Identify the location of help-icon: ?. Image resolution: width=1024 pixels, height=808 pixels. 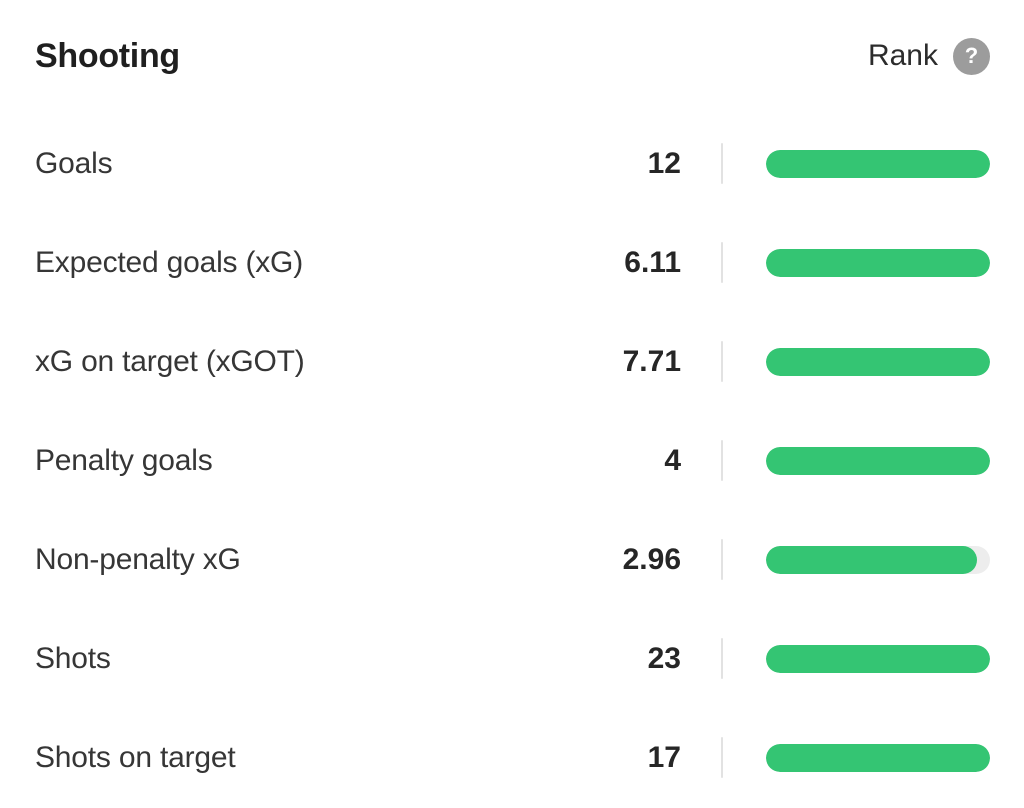
(971, 56).